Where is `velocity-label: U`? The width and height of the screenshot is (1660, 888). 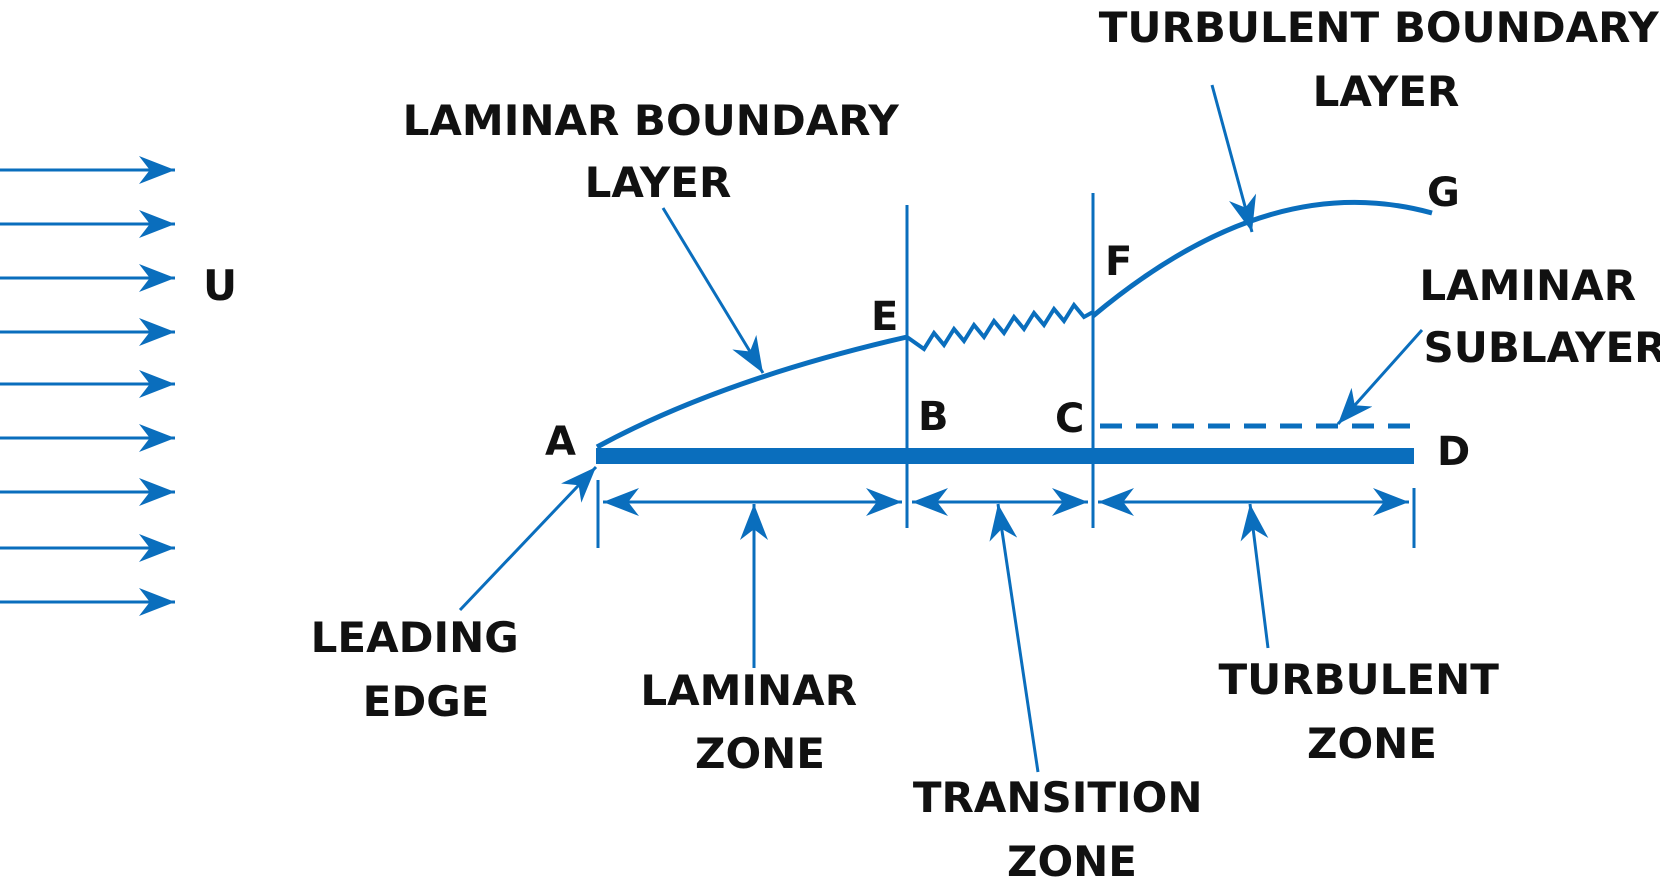 velocity-label: U is located at coordinates (220, 285).